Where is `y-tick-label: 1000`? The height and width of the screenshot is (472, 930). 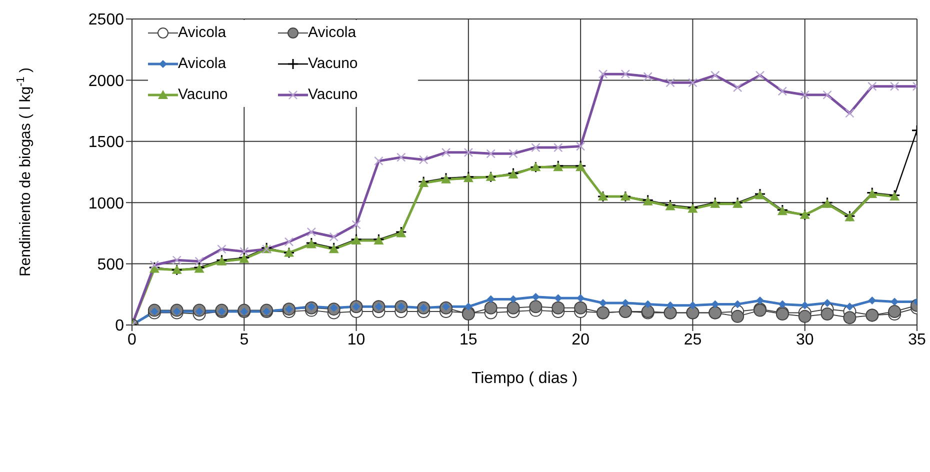 y-tick-label: 1000 is located at coordinates (106, 203).